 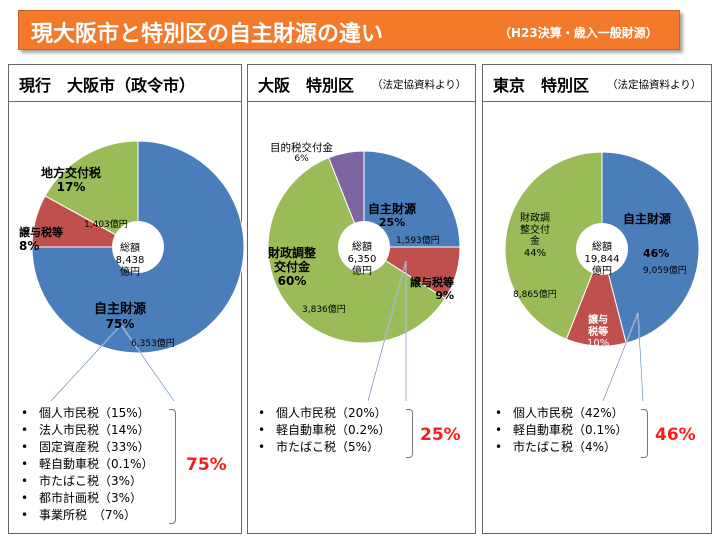 I want to click on tax-item-label: 個人市民税（42%）, so click(x=568, y=413).